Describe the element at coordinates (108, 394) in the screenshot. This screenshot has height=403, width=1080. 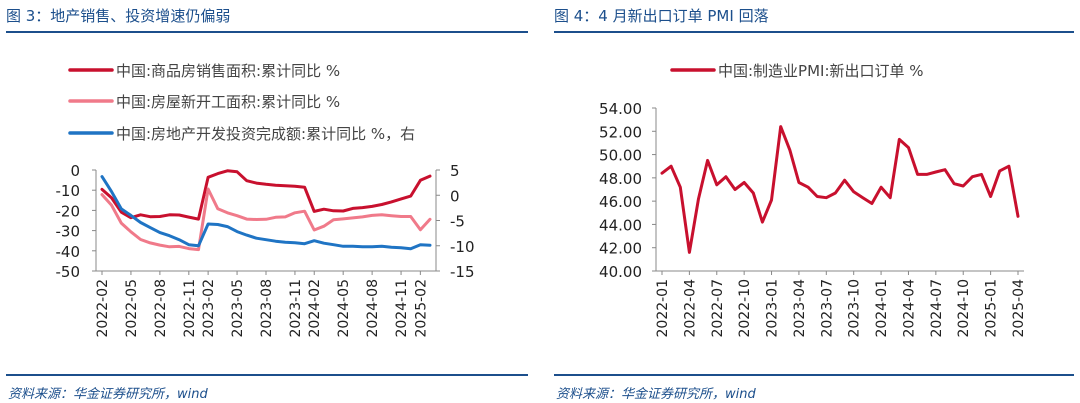
I see `figure-3-source: 资料来源：华金证券研究所，wind` at that location.